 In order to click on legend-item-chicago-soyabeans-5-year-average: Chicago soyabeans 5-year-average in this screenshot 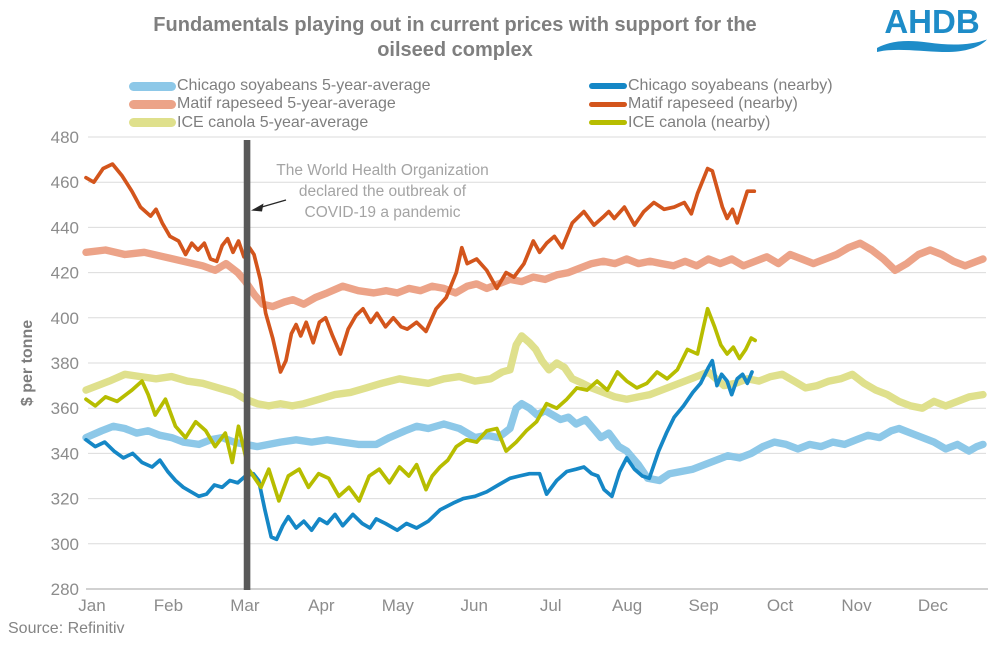, I will do `click(279, 86)`.